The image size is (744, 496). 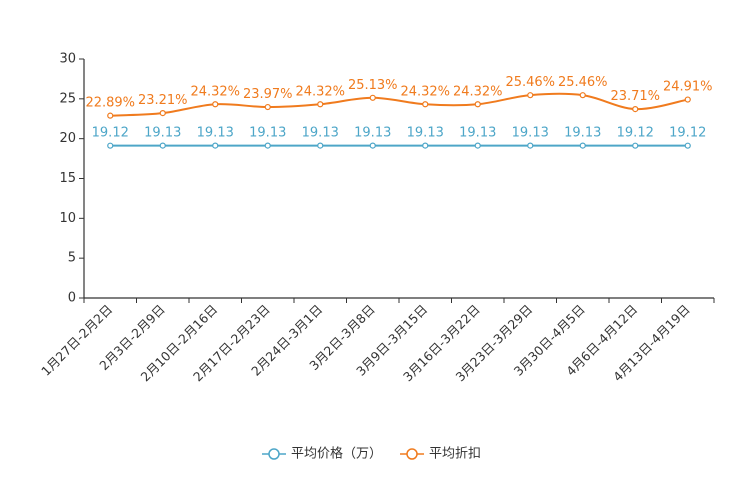 What do you see at coordinates (336, 454) in the screenshot?
I see `legend-label: 平均价格（万）` at bounding box center [336, 454].